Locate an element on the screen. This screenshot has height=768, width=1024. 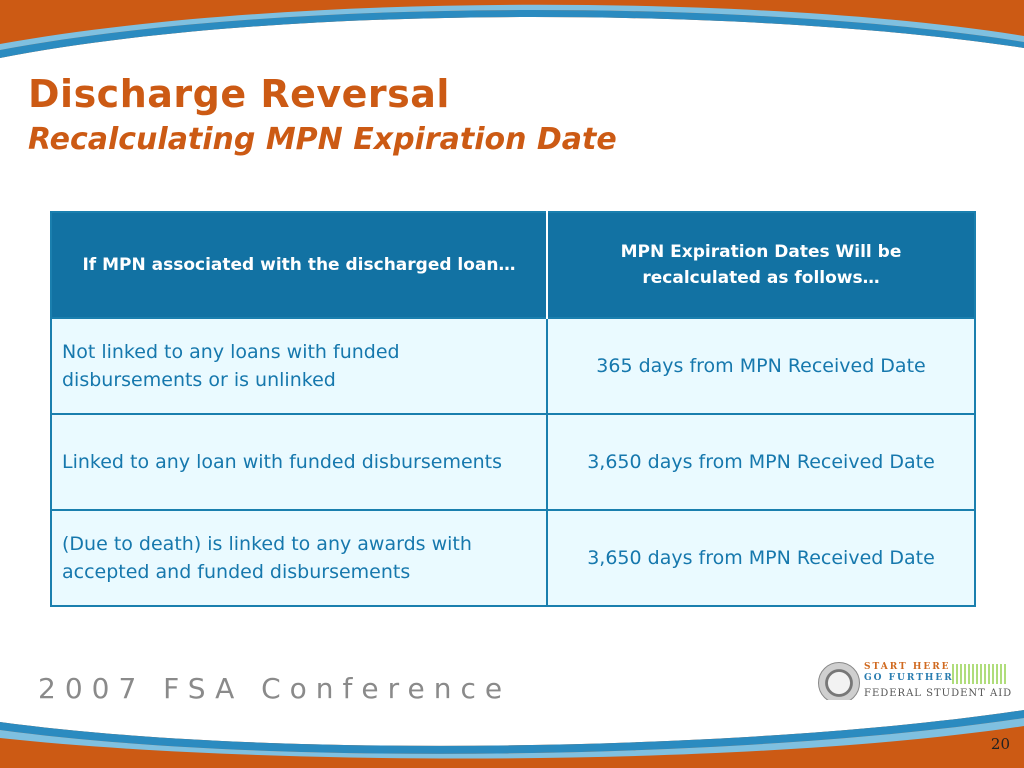
logo-tagline-go: GO FURTHER is located at coordinates (909, 678).